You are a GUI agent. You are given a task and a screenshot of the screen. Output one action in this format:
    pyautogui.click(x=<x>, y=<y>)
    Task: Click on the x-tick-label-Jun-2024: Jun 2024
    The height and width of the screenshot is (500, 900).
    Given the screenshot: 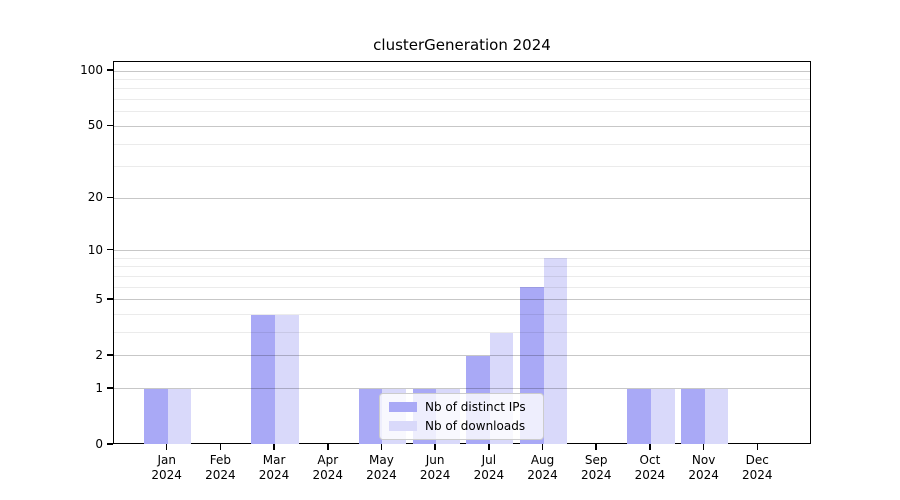 What is the action you would take?
    pyautogui.click(x=435, y=467)
    